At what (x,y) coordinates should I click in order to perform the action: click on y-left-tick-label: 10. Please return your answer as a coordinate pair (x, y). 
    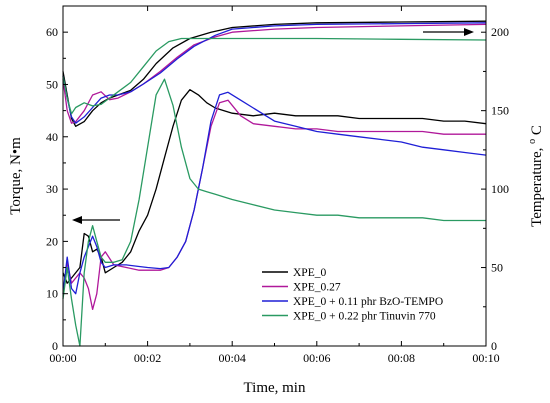
    Looking at the image, I should click on (52, 294).